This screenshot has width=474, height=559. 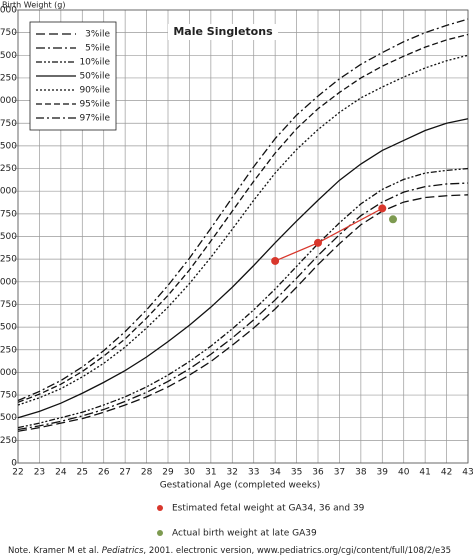 What do you see at coordinates (296, 473) in the screenshot?
I see `x-tick-label: 35` at bounding box center [296, 473].